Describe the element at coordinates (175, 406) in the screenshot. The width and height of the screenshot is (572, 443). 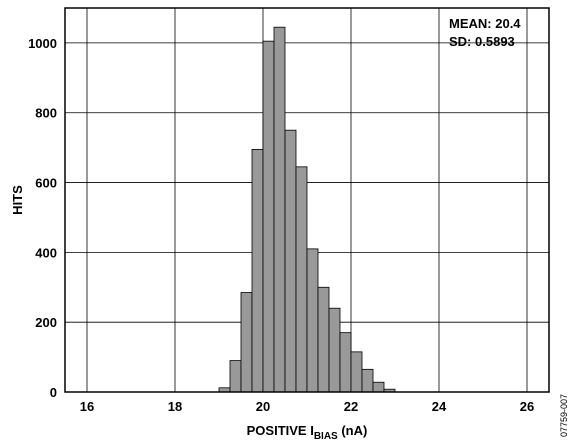
I see `x-tick-label: 18` at that location.